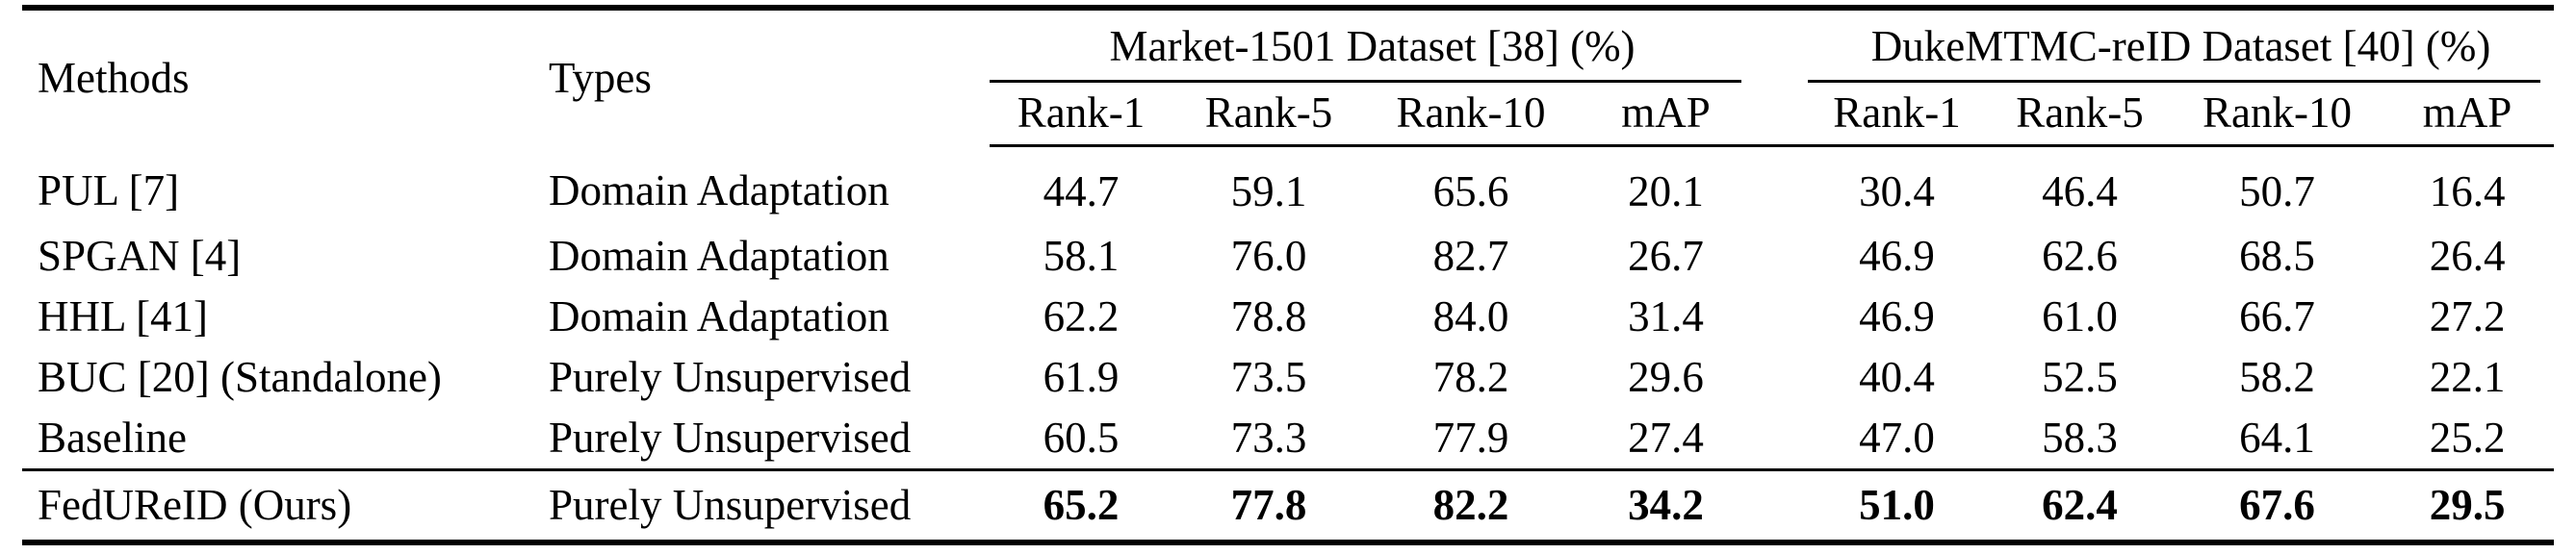 The image size is (2576, 554). Describe the element at coordinates (1666, 115) in the screenshot. I see `col-header-market-map: mAP` at that location.